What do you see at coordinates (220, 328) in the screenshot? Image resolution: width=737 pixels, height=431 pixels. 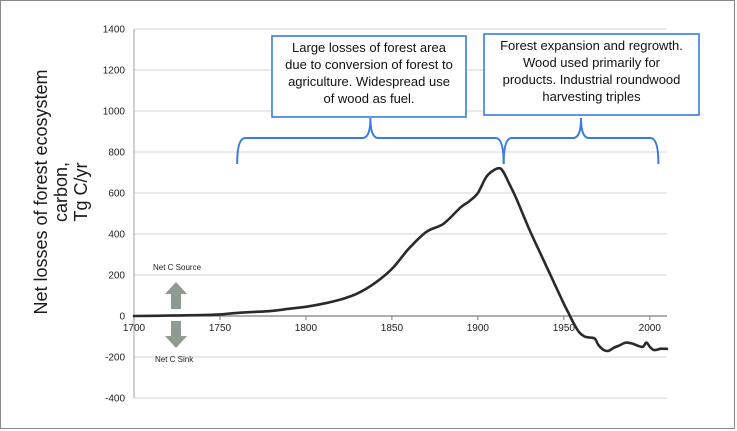 I see `x-tick-label: 1750` at bounding box center [220, 328].